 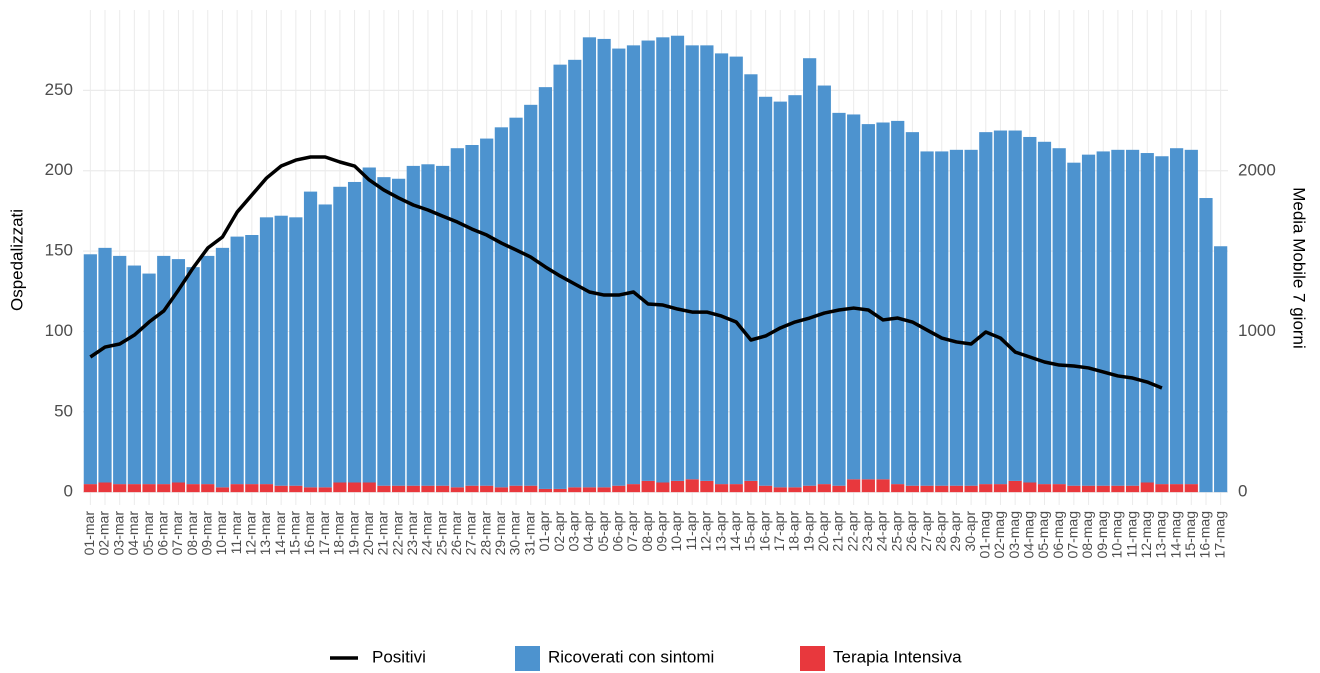 I want to click on x-tick-label: 11-mag, so click(x=1131, y=534).